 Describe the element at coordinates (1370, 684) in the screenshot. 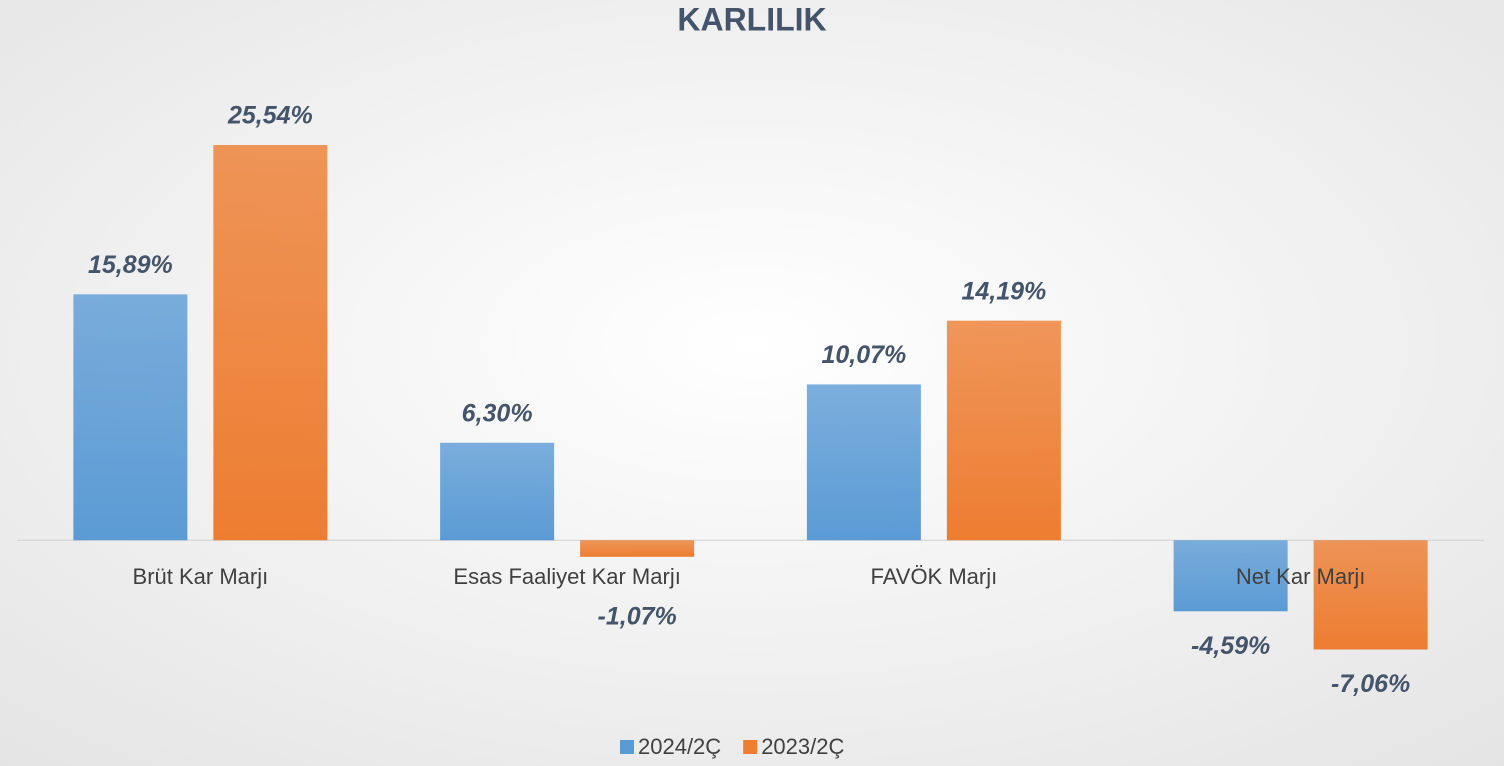

I see `value-label: -7,06%` at that location.